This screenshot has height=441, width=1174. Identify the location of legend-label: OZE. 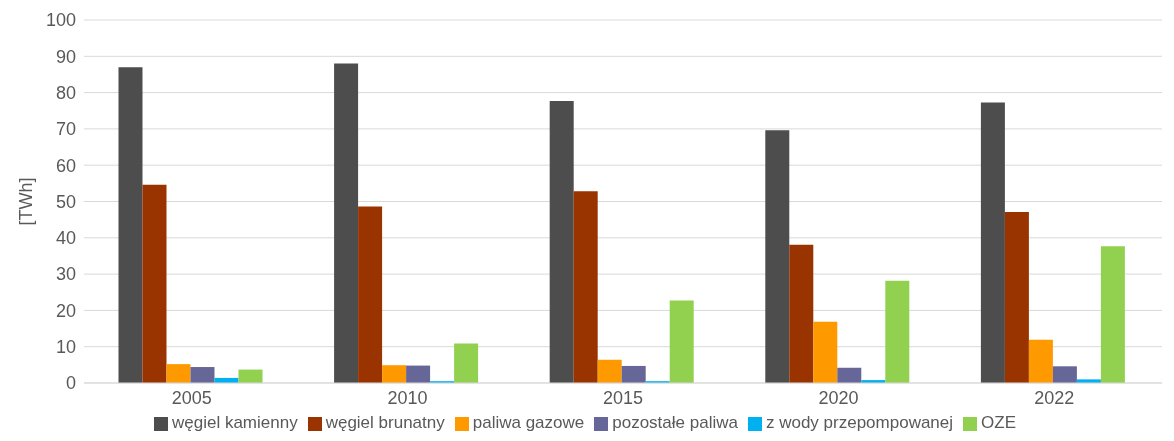
(999, 422).